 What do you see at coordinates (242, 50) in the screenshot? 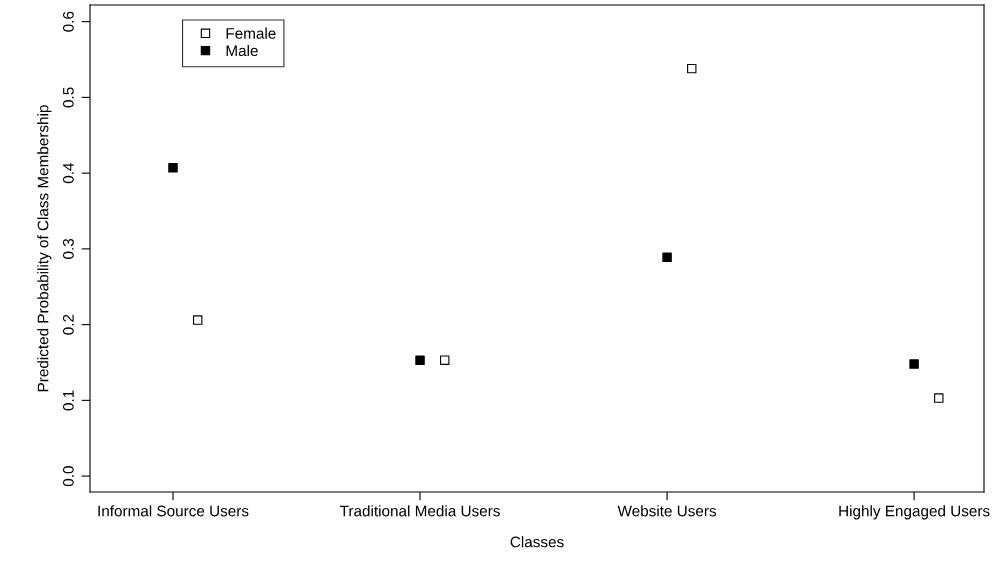
I see `legend-label: Male` at bounding box center [242, 50].